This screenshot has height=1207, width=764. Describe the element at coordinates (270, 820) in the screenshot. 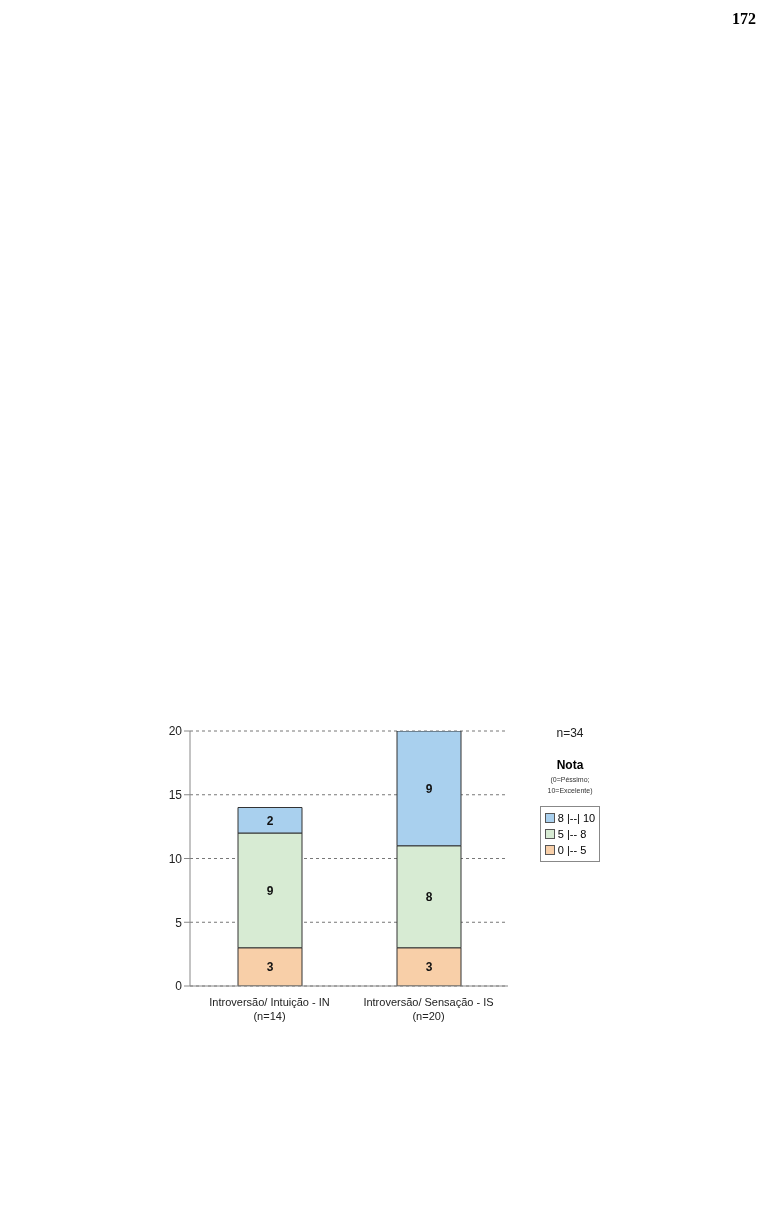

I see `data-label: 2` at that location.